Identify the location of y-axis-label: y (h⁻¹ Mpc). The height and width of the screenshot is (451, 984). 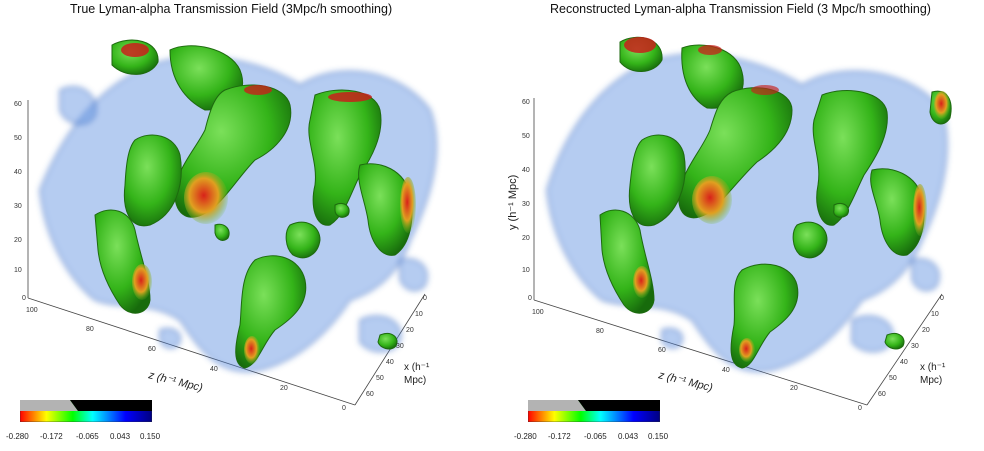
(513, 202).